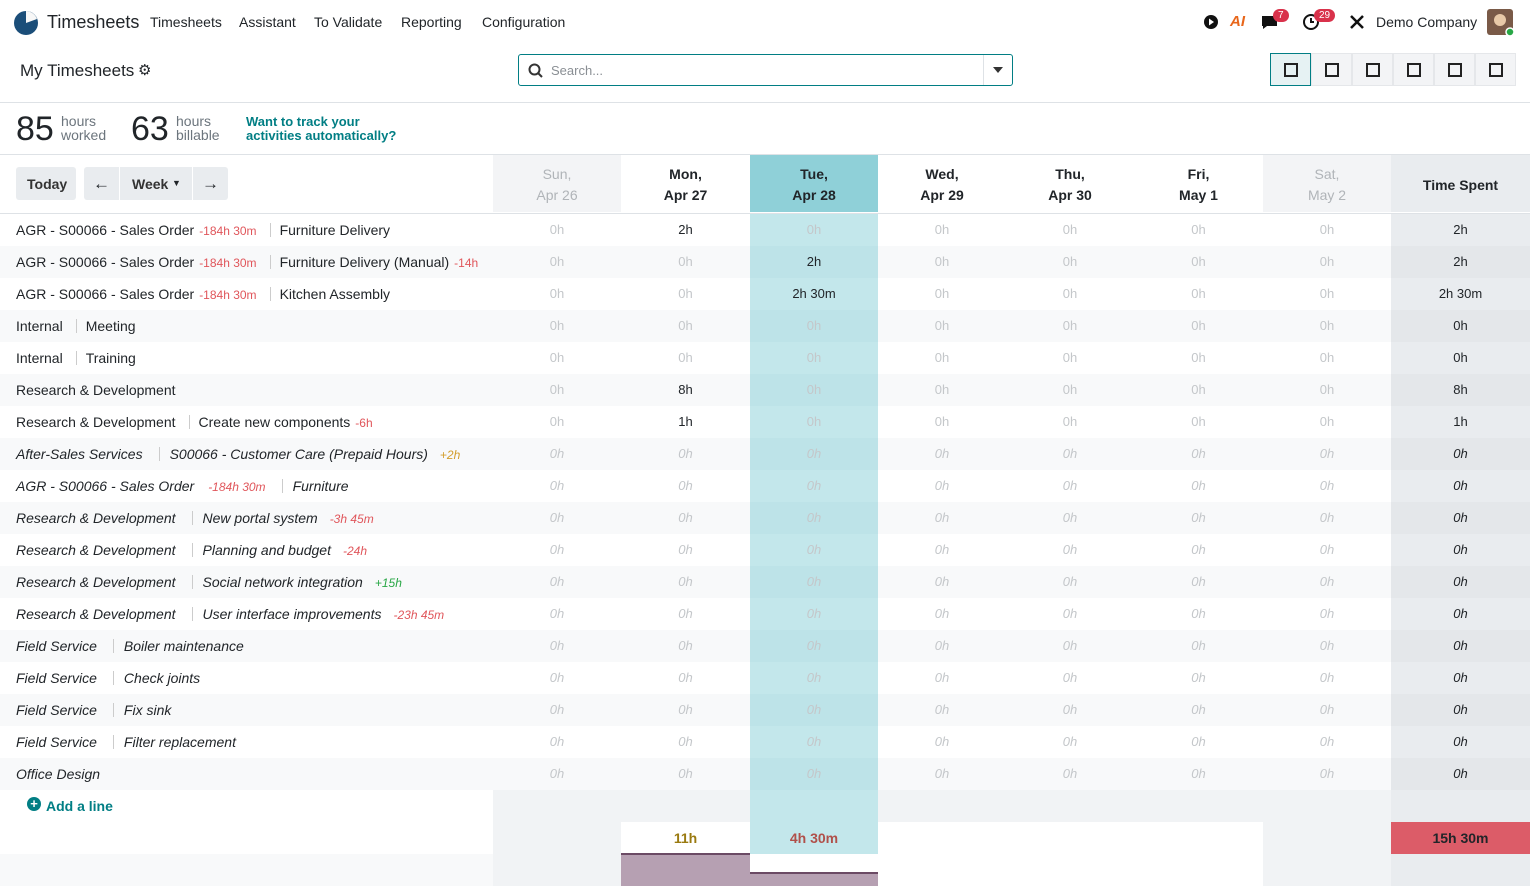 This screenshot has width=1530, height=889. I want to click on ai-button: AI, so click(1237, 21).